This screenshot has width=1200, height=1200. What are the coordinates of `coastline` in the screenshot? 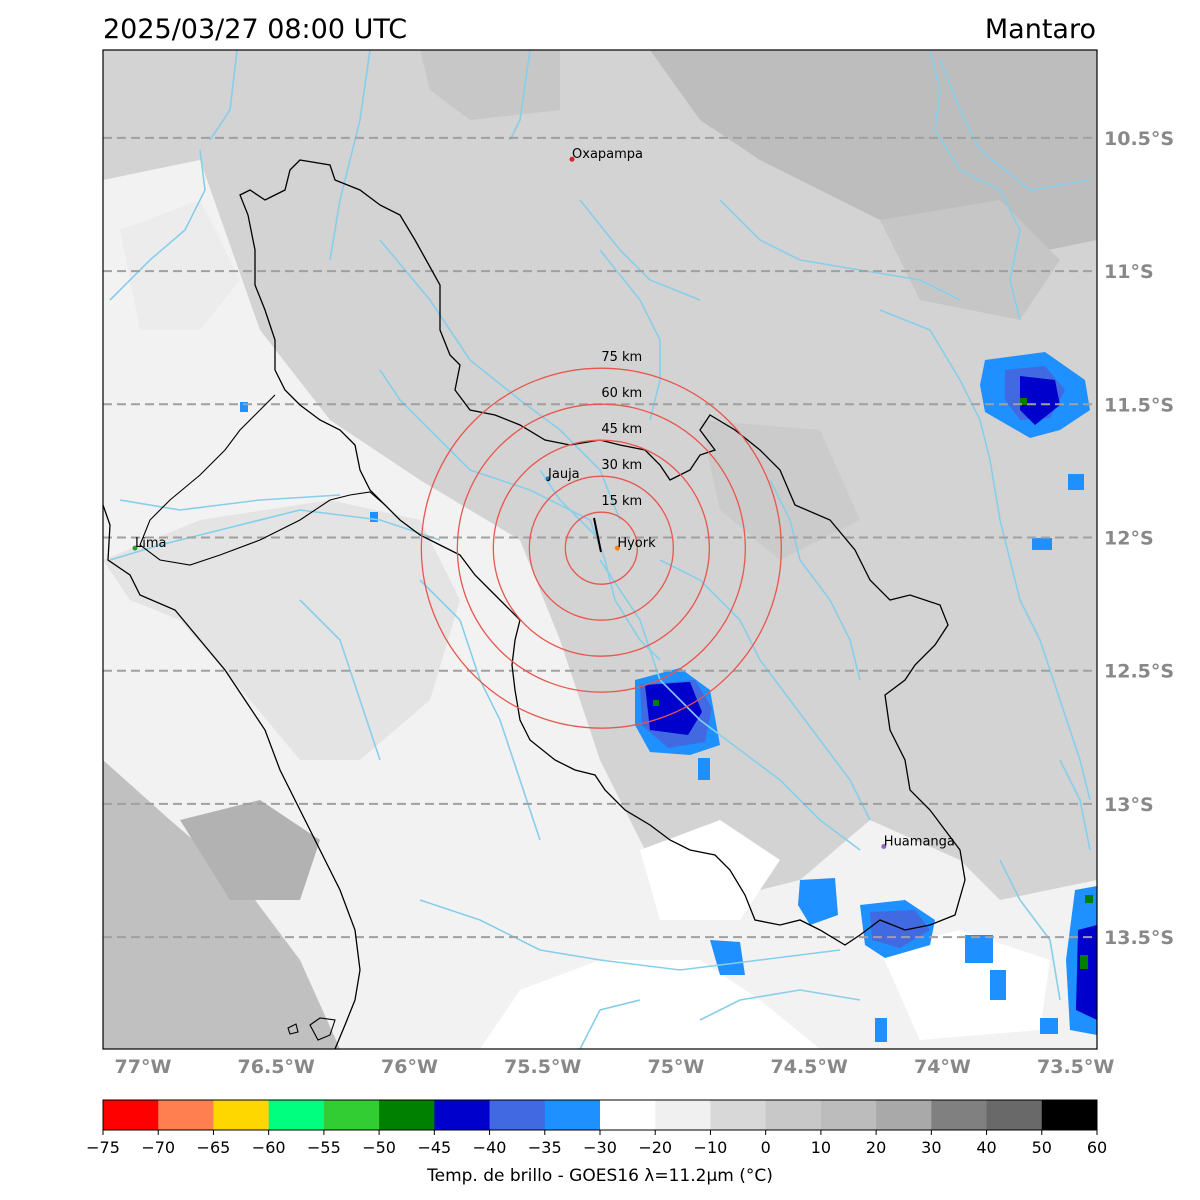 It's located at (232, 776).